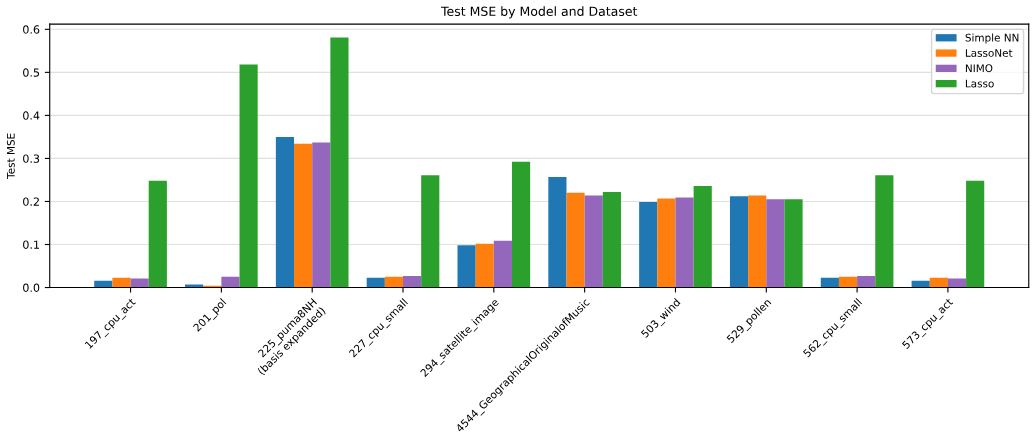 The image size is (1036, 439). I want to click on legend-label: NIMO, so click(979, 68).